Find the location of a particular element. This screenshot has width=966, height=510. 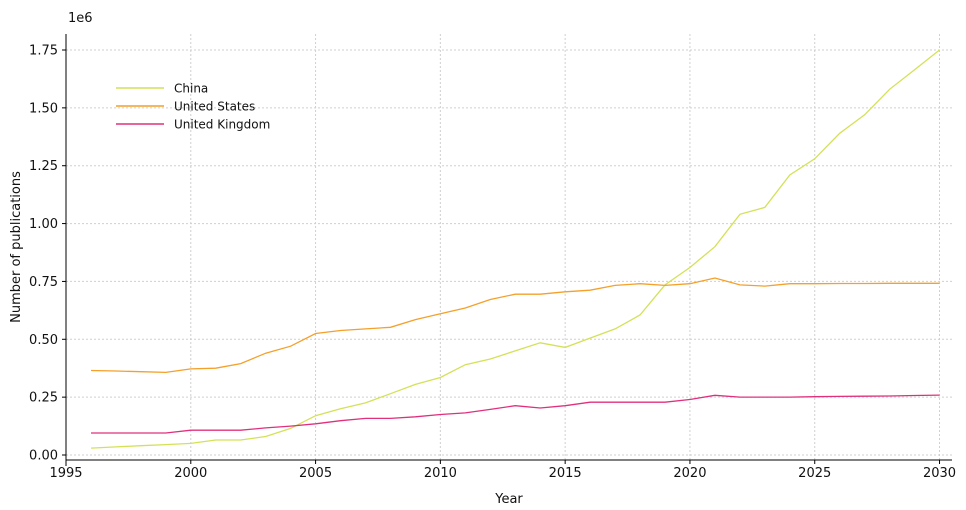

x-tick-label: 2030 is located at coordinates (939, 473).